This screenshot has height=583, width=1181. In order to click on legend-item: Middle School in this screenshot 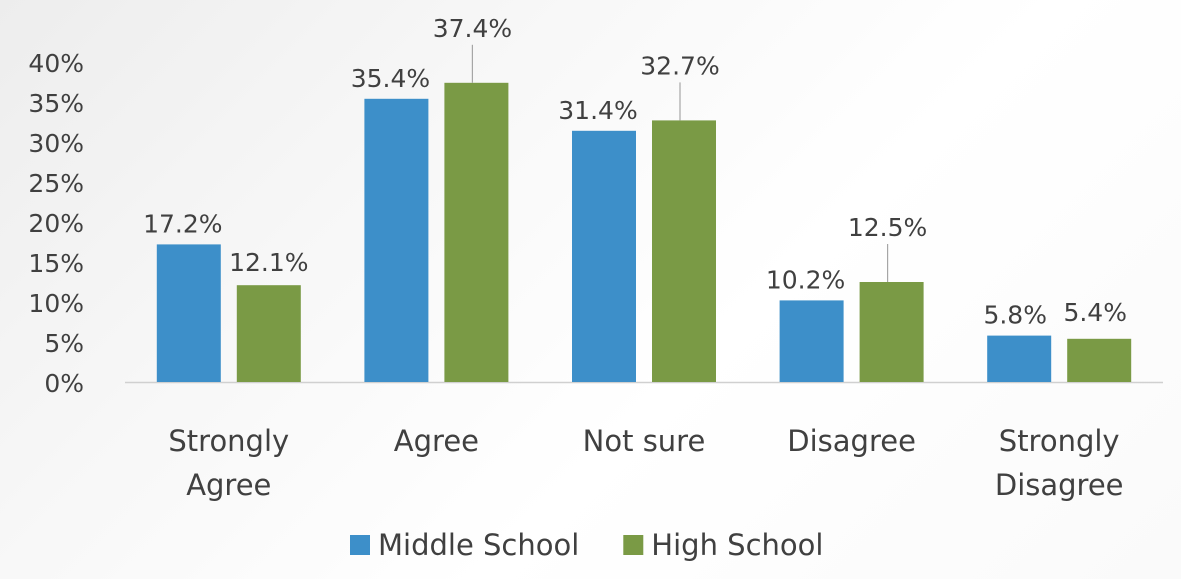, I will do `click(464, 545)`.